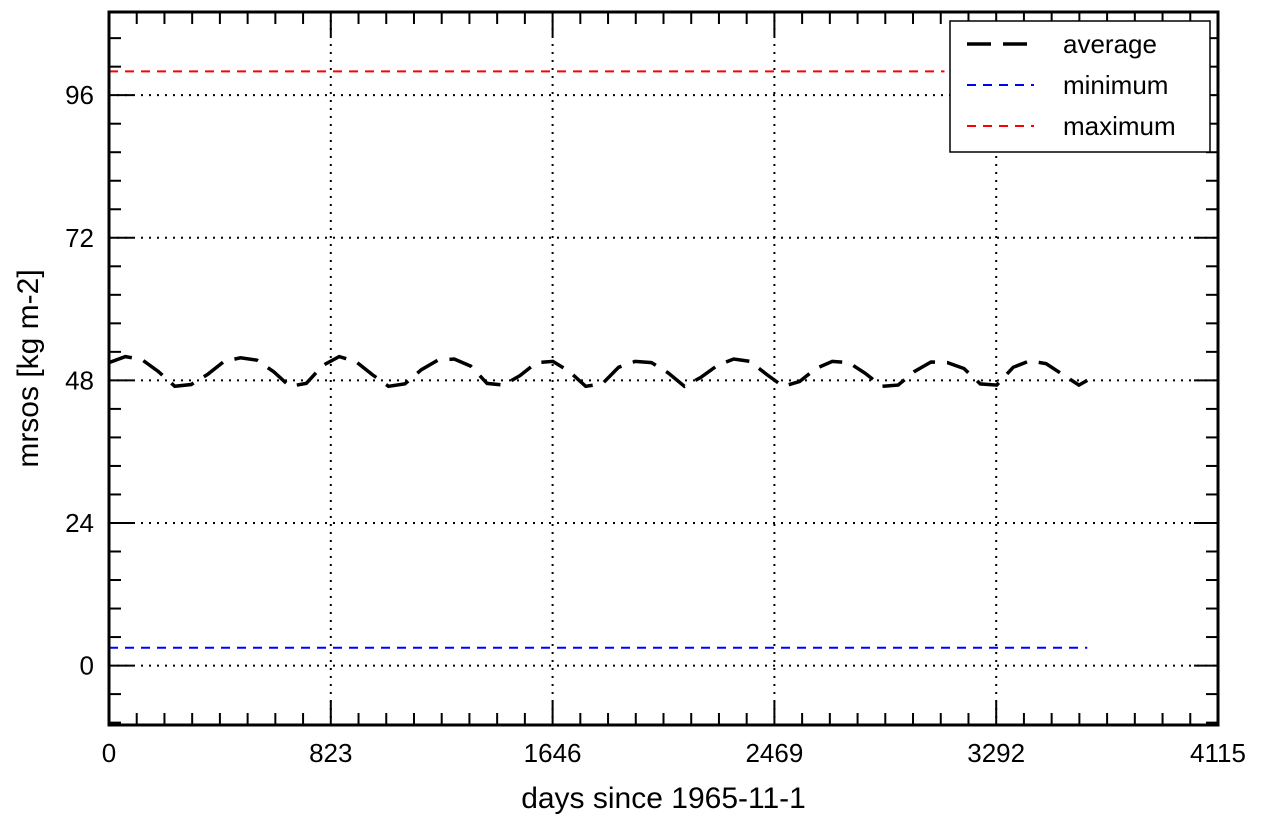 This screenshot has height=817, width=1266. What do you see at coordinates (79, 523) in the screenshot?
I see `y-tick-label: 24` at bounding box center [79, 523].